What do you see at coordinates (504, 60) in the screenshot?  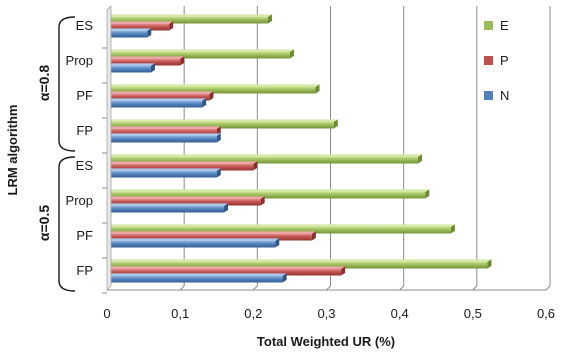 I see `legend-label-P: P` at bounding box center [504, 60].